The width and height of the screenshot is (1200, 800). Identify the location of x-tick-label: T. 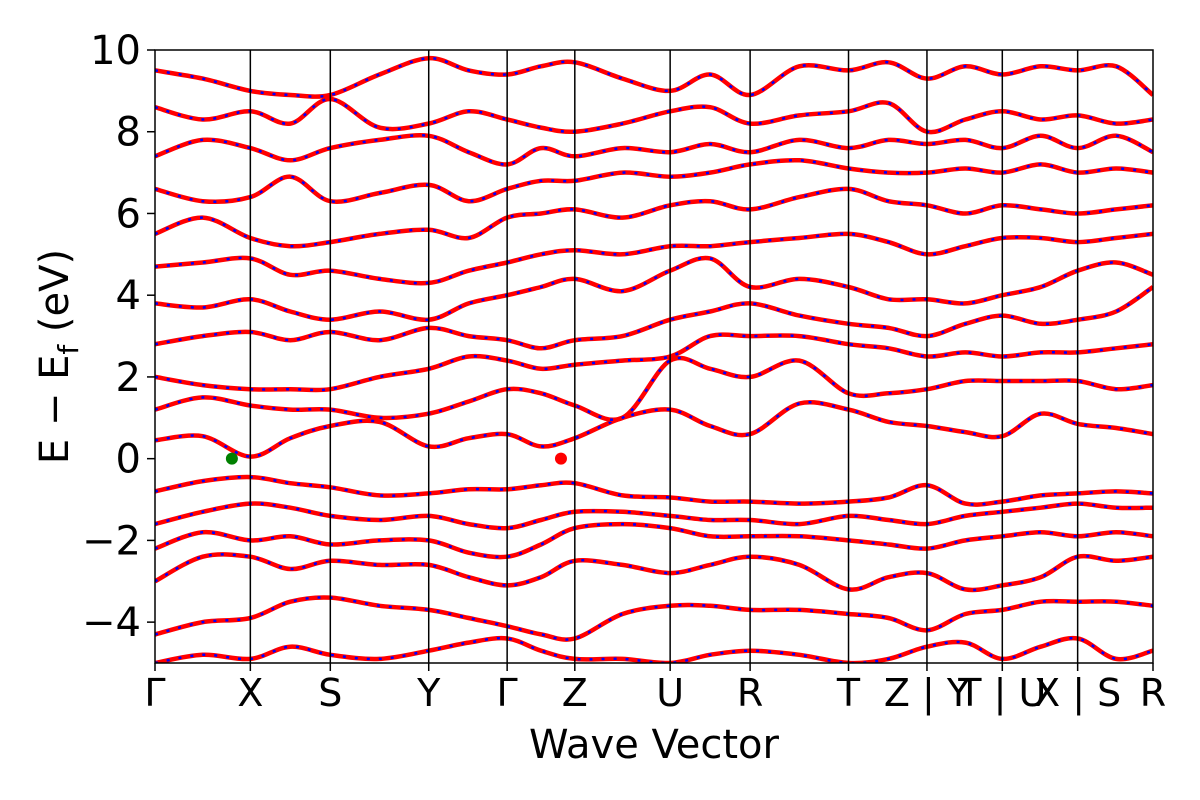
(848, 693).